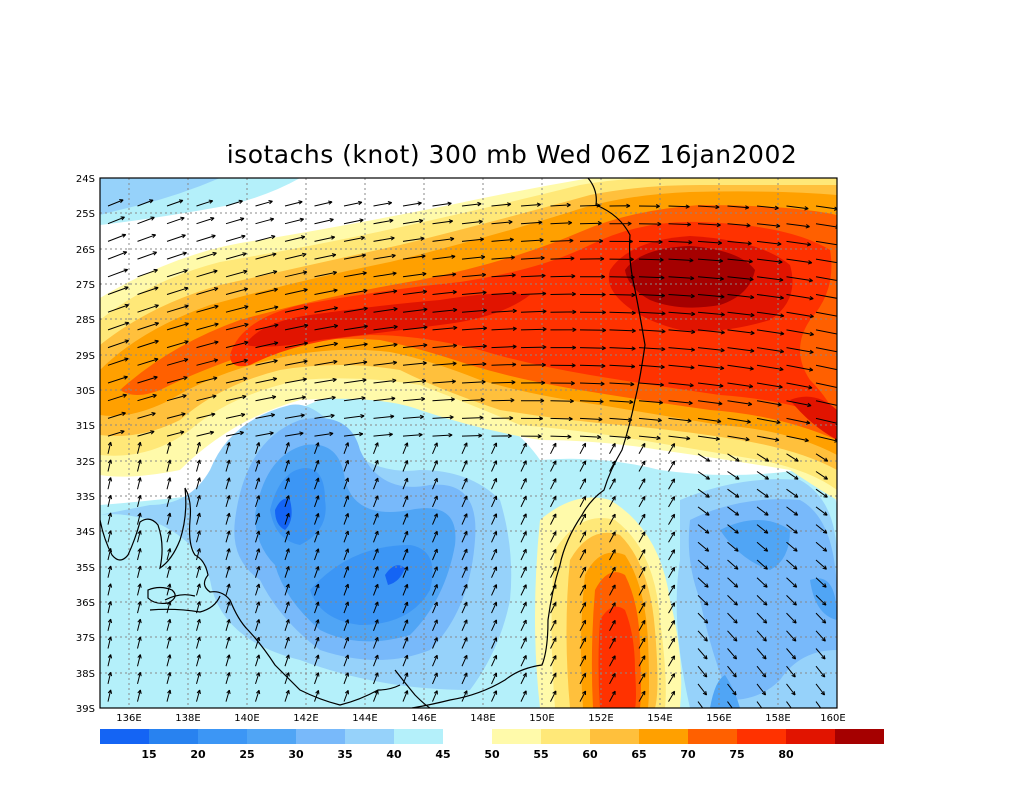 This screenshot has width=1024, height=800. I want to click on lat-label: 27S, so click(85, 285).